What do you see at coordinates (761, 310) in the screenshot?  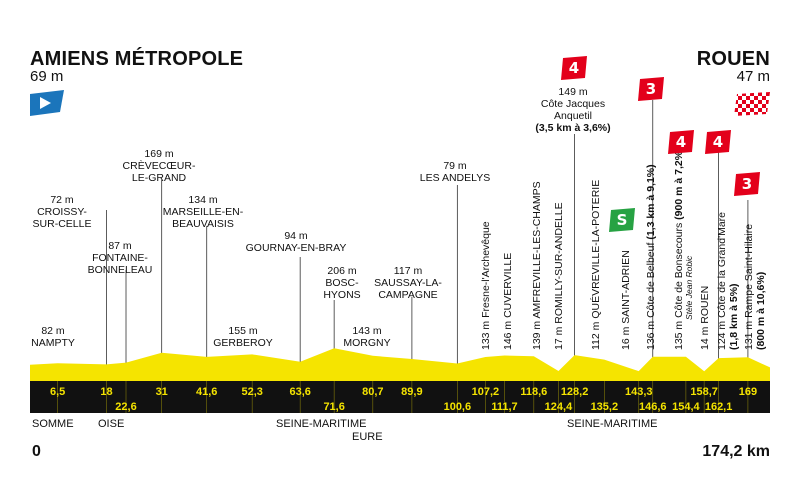 I see `vplace-saint-hilaire-detail: (800 m à 10,6%)` at bounding box center [761, 310].